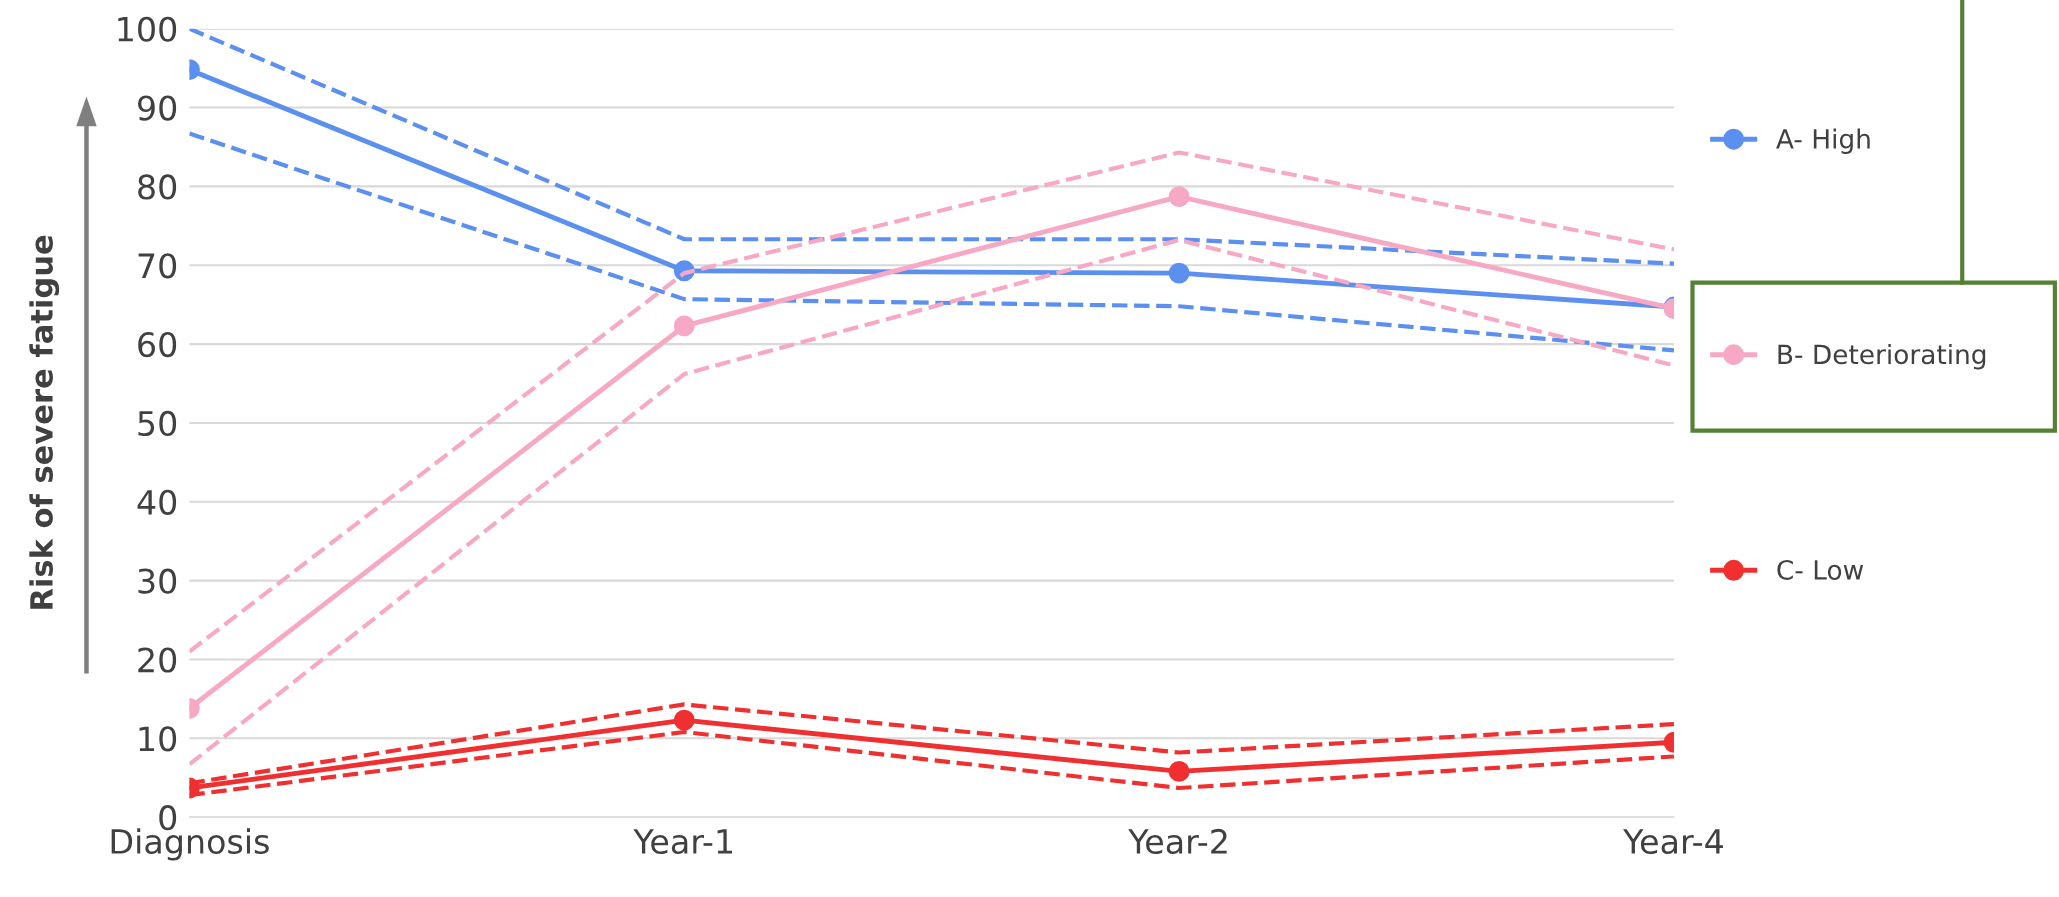 Image resolution: width=2059 pixels, height=897 pixels. Describe the element at coordinates (157, 423) in the screenshot. I see `y-tick-label: 50` at that location.